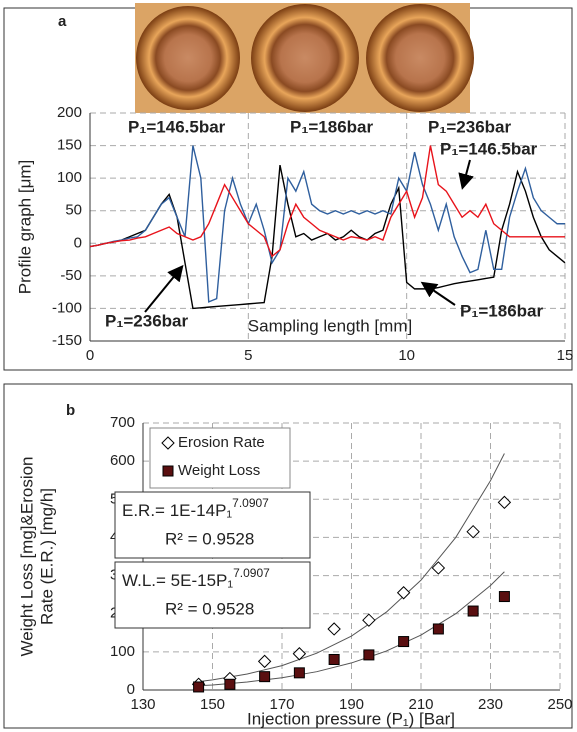  I want to click on x-tick-label: 230, so click(490, 704).